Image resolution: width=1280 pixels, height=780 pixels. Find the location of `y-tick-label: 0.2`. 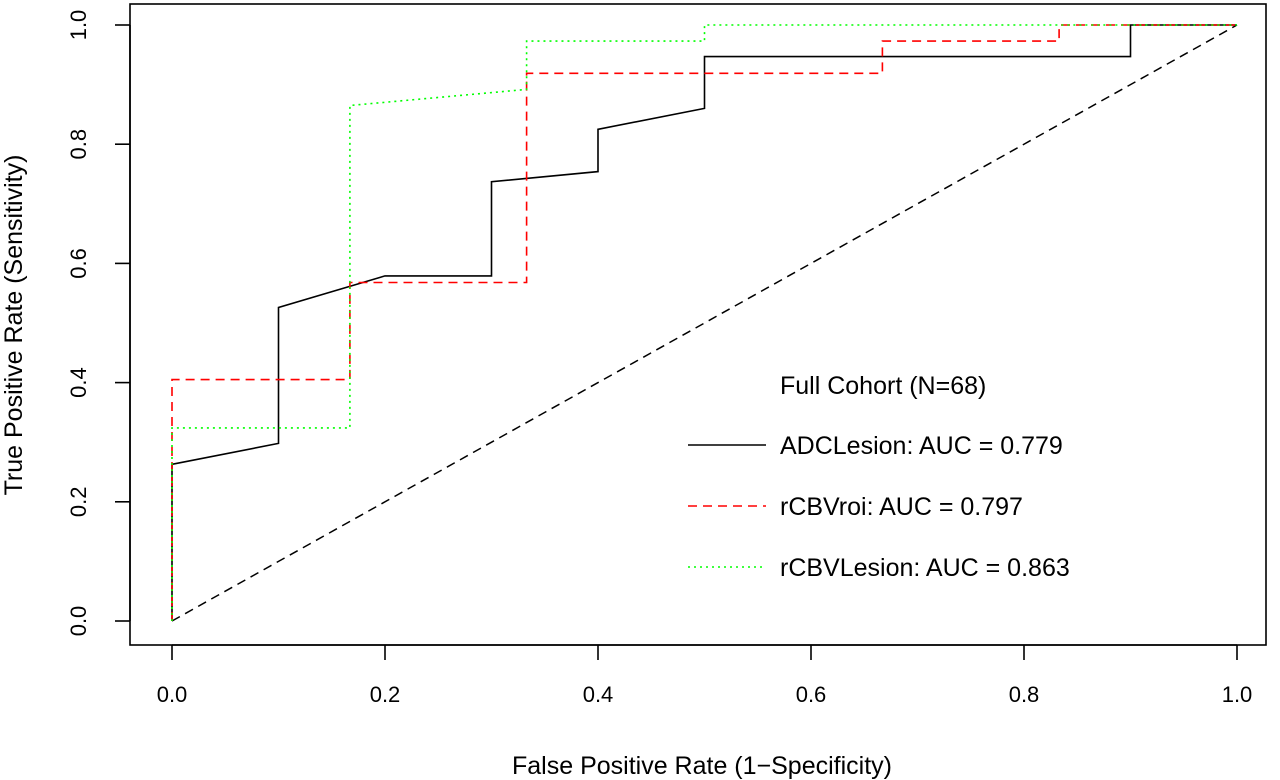

y-tick-label: 0.2 is located at coordinates (78, 502).